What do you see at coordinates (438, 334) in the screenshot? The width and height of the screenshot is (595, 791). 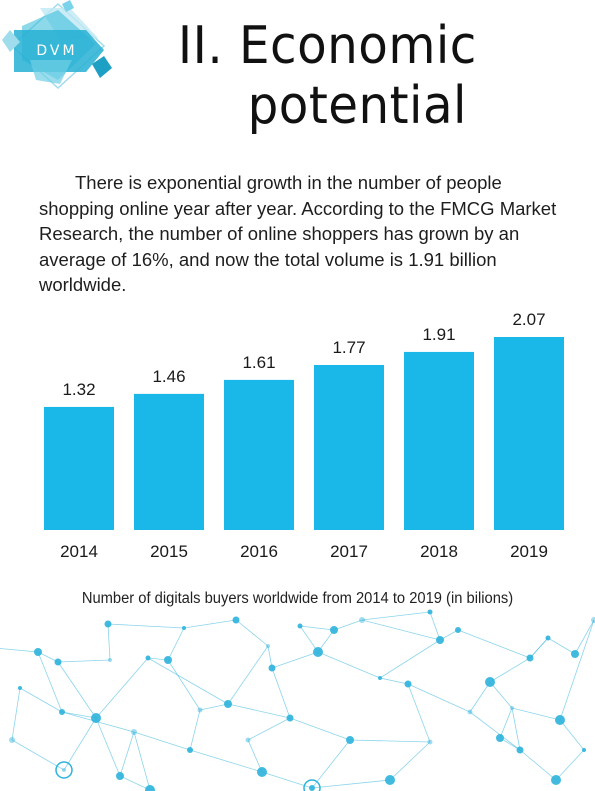 I see `value-label-2018: 1.91` at bounding box center [438, 334].